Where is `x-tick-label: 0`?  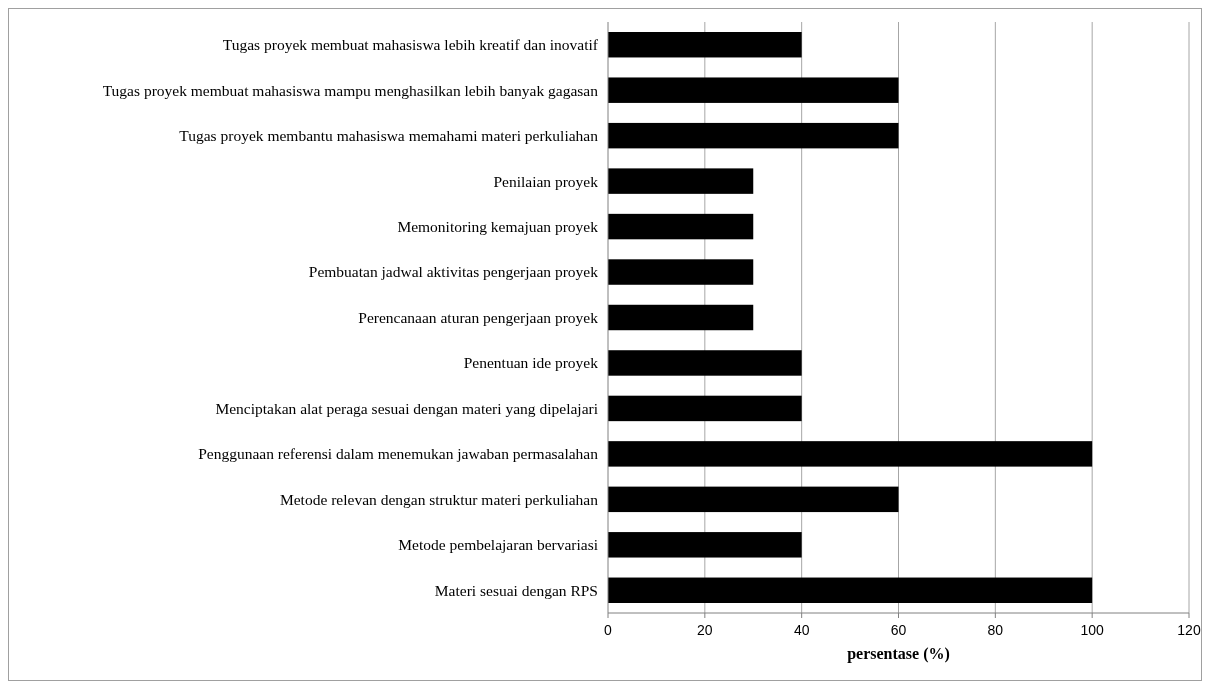 x-tick-label: 0 is located at coordinates (608, 630).